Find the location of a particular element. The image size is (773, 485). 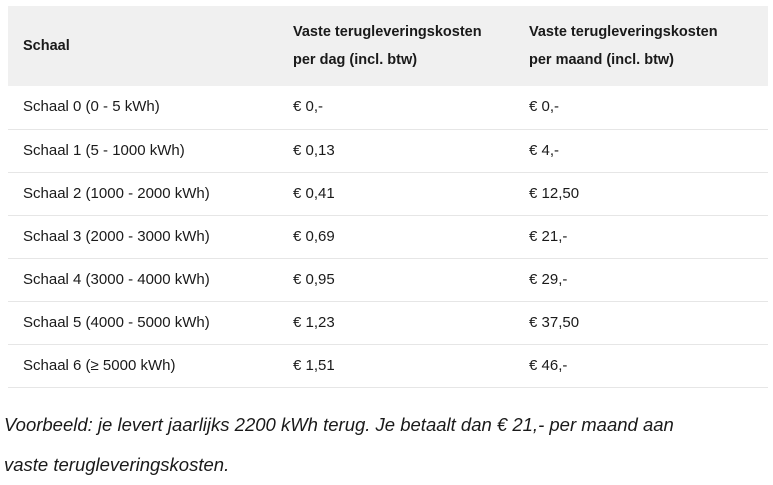

table-row: Schaal 3 (2000 - 3000 kWh) € 0,69 € 21,- is located at coordinates (388, 236).